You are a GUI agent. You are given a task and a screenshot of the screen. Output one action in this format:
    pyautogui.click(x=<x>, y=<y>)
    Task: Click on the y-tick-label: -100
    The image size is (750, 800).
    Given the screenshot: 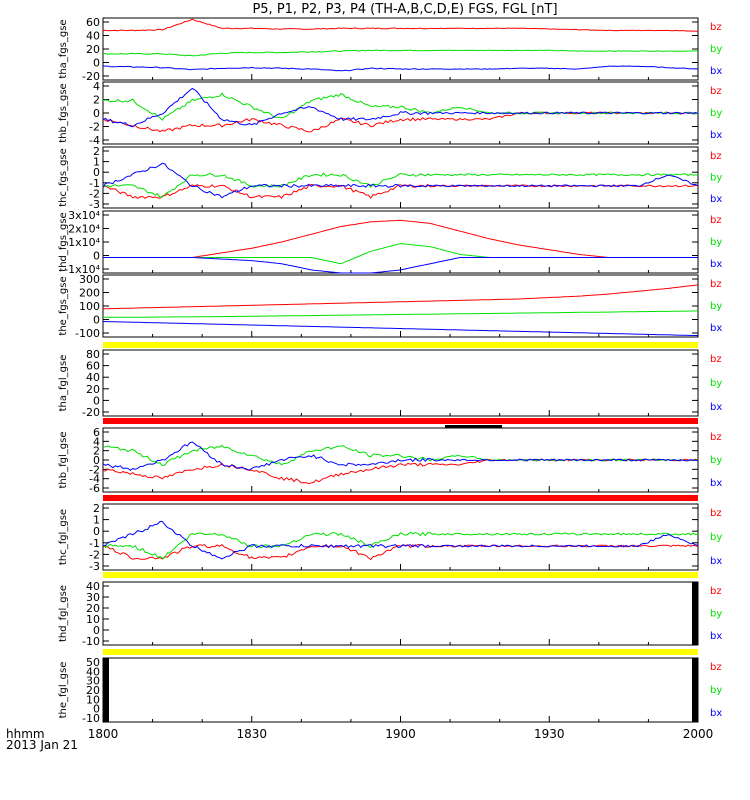 What is the action you would take?
    pyautogui.click(x=87, y=333)
    